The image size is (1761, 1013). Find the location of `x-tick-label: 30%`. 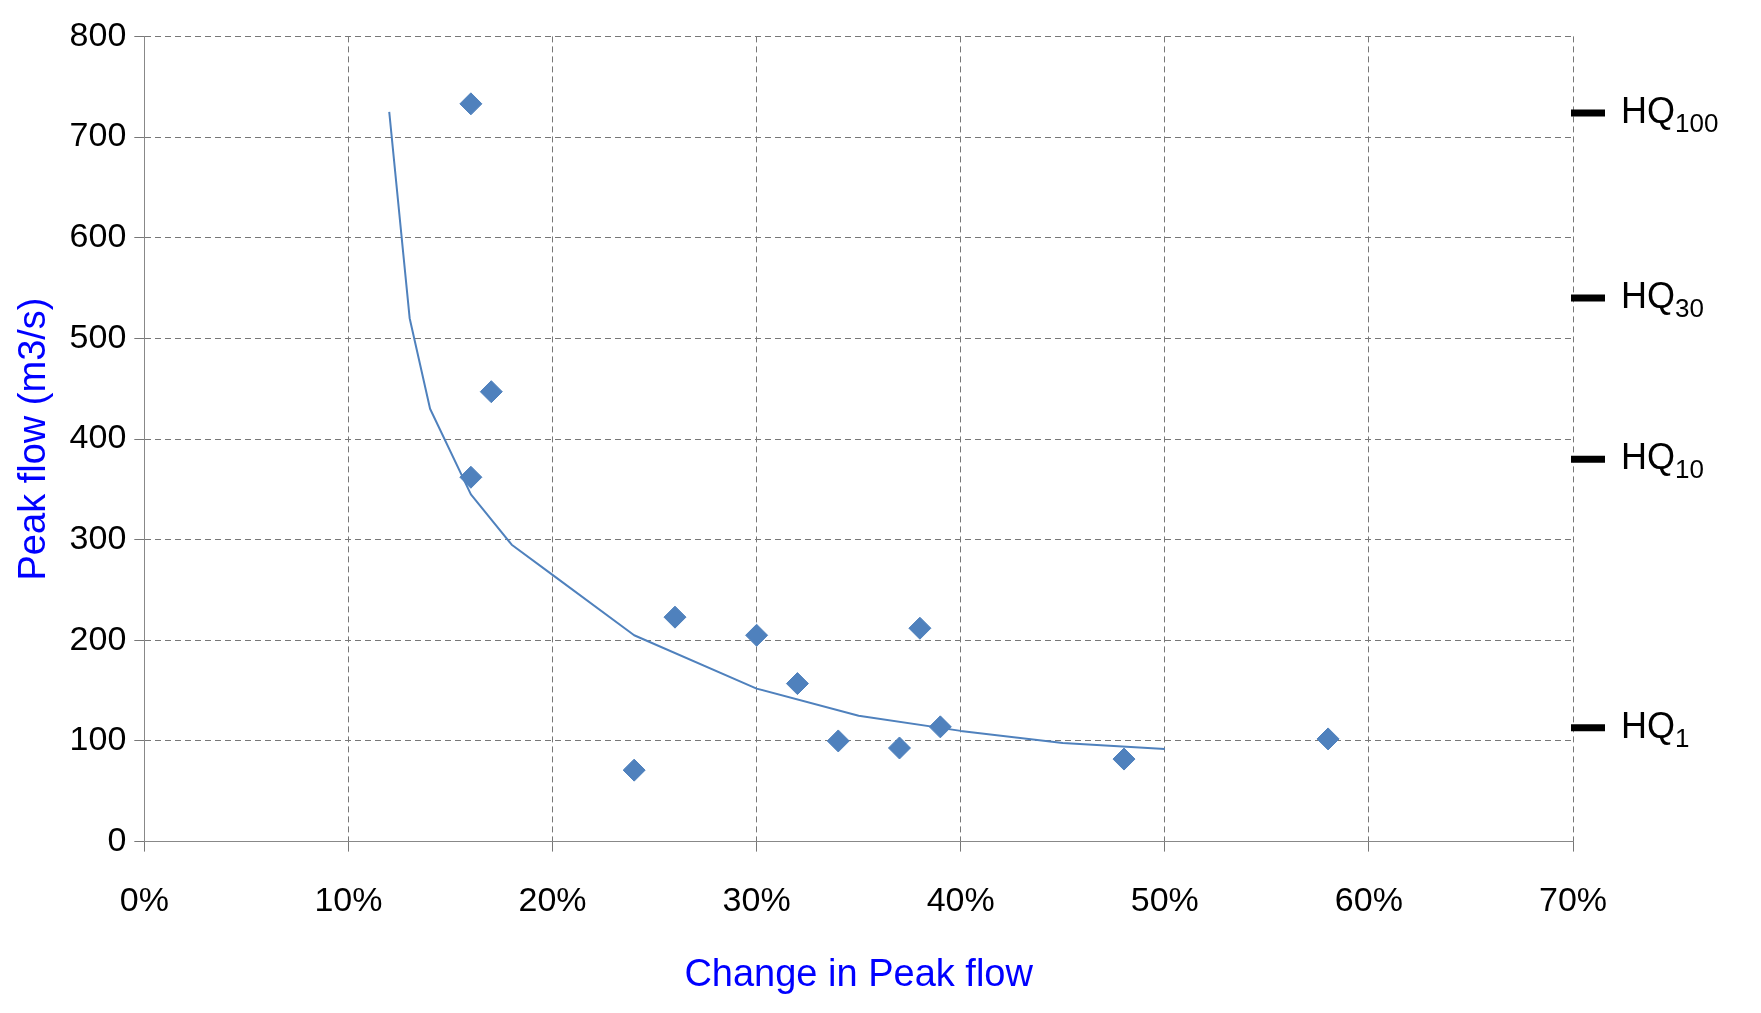

x-tick-label: 30% is located at coordinates (756, 899).